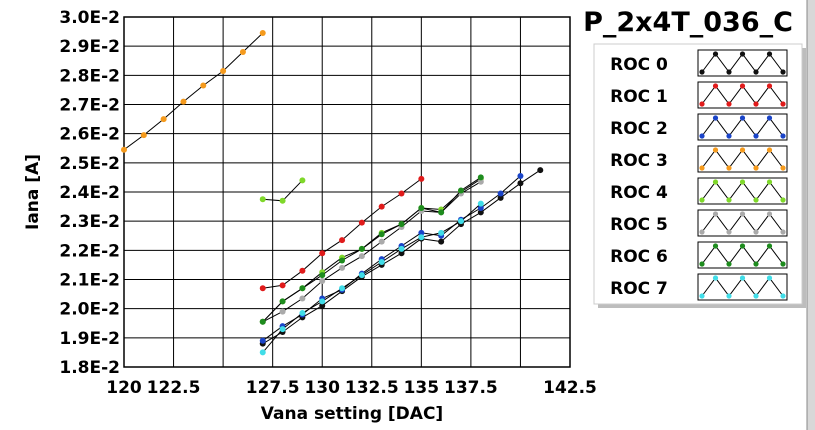 This screenshot has height=430, width=815. I want to click on x-axis-title: Vana setting [DAC], so click(352, 414).